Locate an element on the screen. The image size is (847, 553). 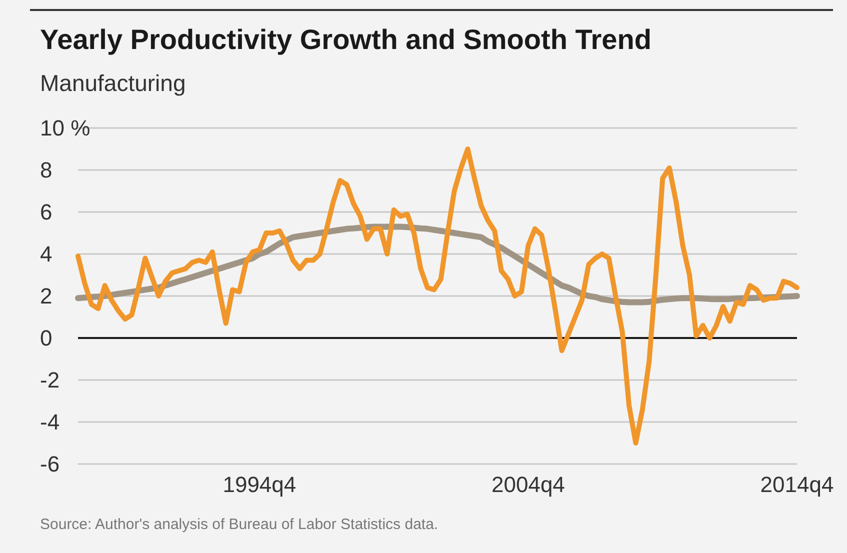
y-tick-label: 8 is located at coordinates (46, 170).